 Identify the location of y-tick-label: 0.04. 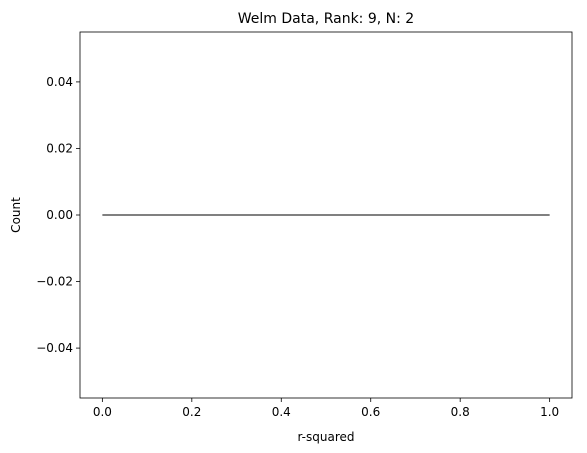
(59, 82).